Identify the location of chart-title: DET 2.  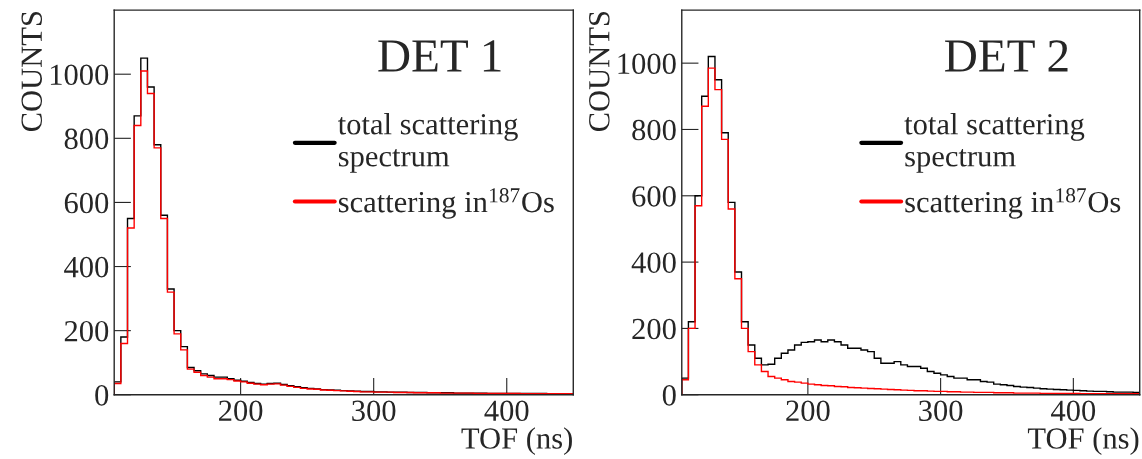
(1006, 56).